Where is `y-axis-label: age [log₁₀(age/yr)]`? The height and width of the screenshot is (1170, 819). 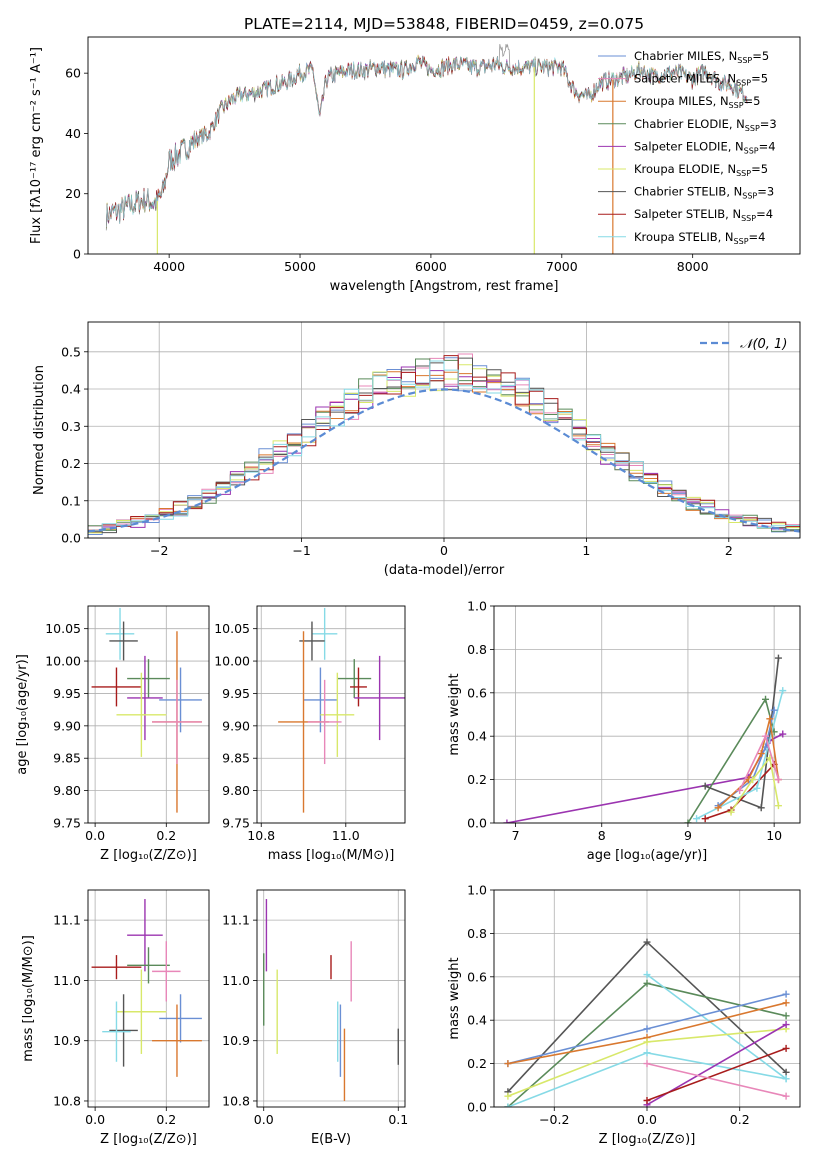
y-axis-label: age [log₁₀(age/yr)] is located at coordinates (22, 714).